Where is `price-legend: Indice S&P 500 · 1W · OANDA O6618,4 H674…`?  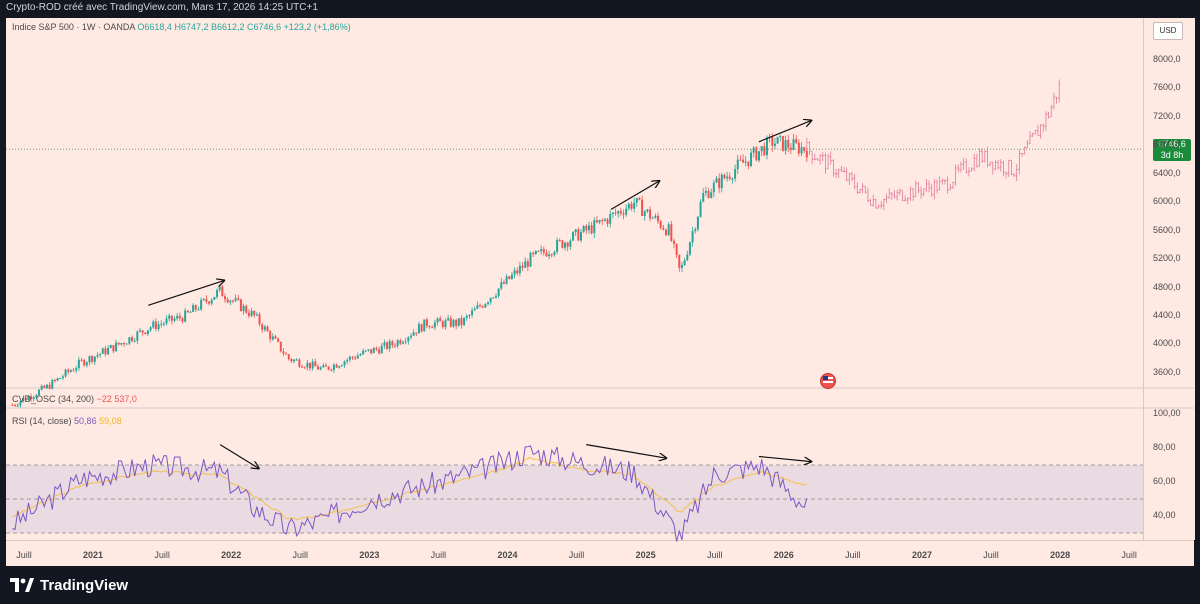 price-legend: Indice S&P 500 · 1W · OANDA O6618,4 H674… is located at coordinates (181, 27).